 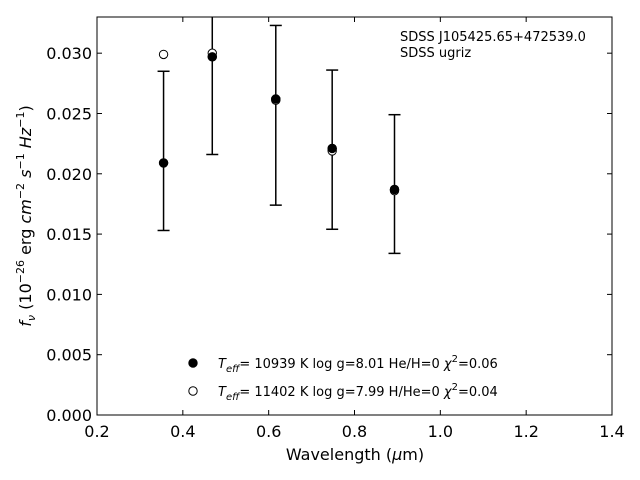 I want to click on y-tick-label: 0.015, so click(x=69, y=234).